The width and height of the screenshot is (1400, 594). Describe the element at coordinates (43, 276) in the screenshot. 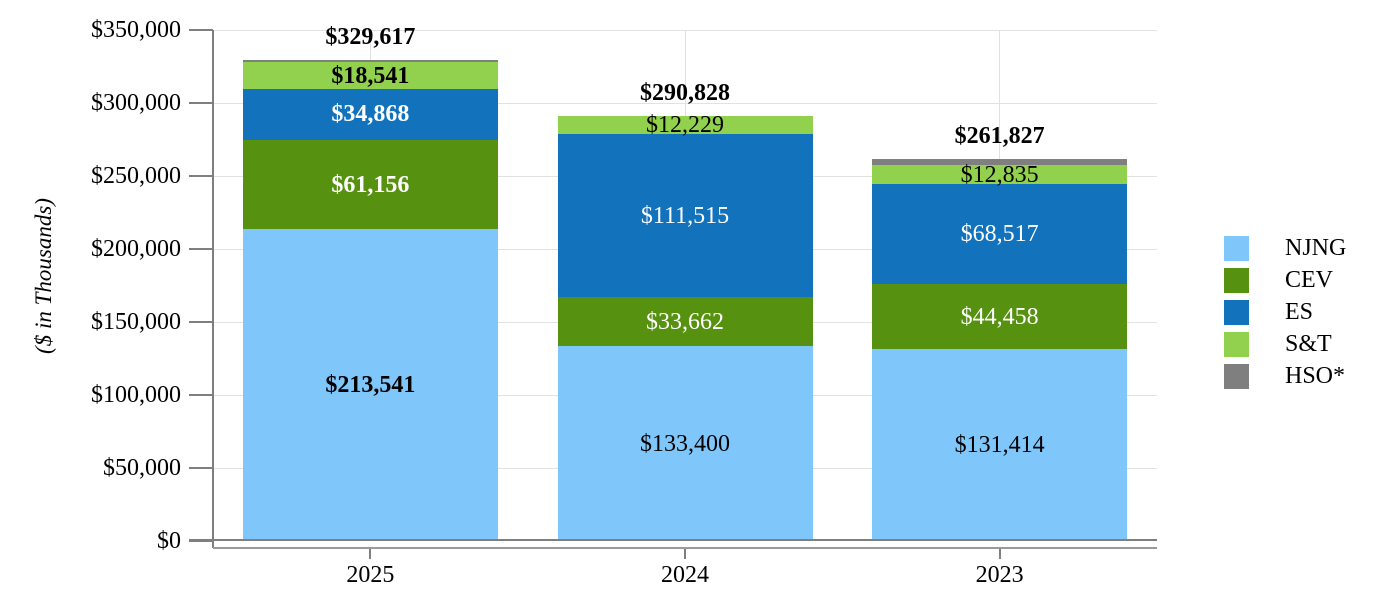

I see `y-axis-title: ($ in Thousands)` at that location.